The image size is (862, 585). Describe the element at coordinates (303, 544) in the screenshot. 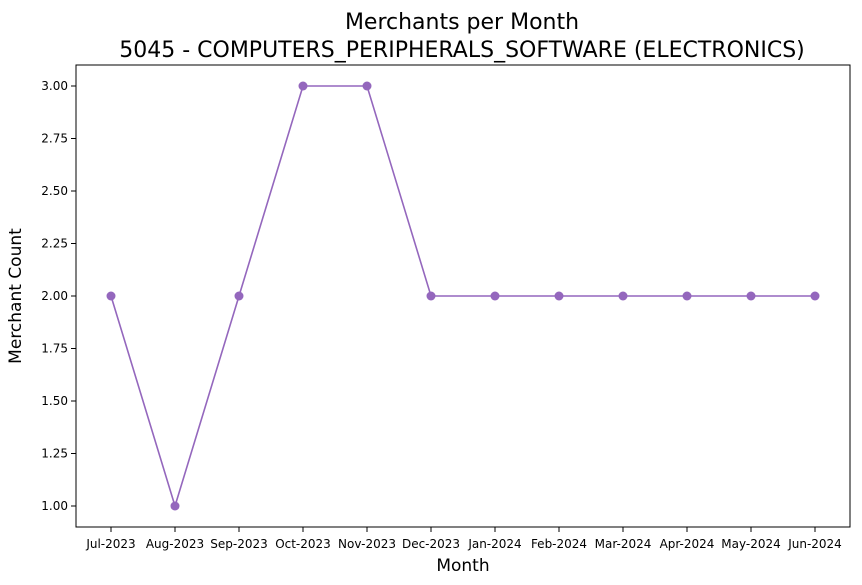

I see `x-tick-label: Oct-2023` at that location.